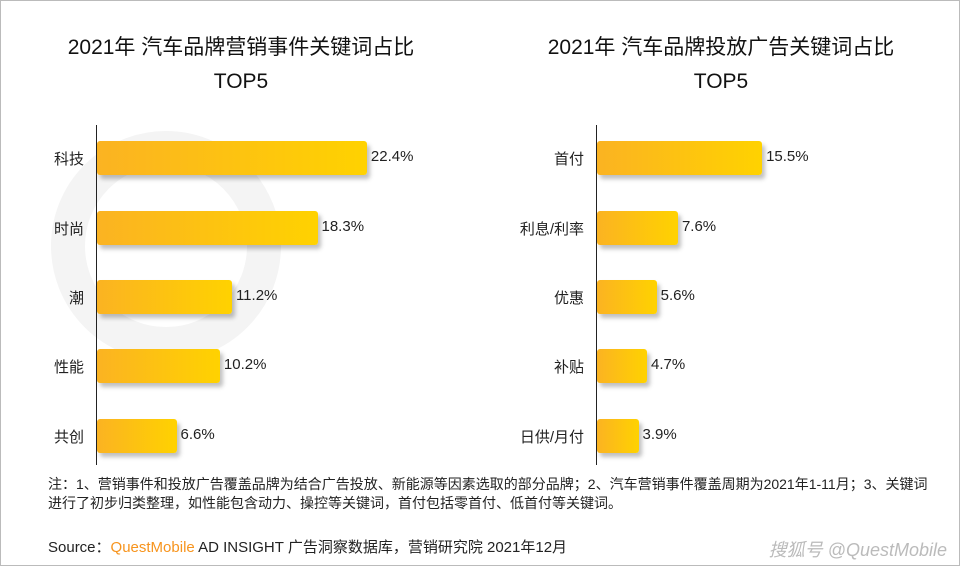  What do you see at coordinates (392, 156) in the screenshot?
I see `chart-left-value-label: 22.4%` at bounding box center [392, 156].